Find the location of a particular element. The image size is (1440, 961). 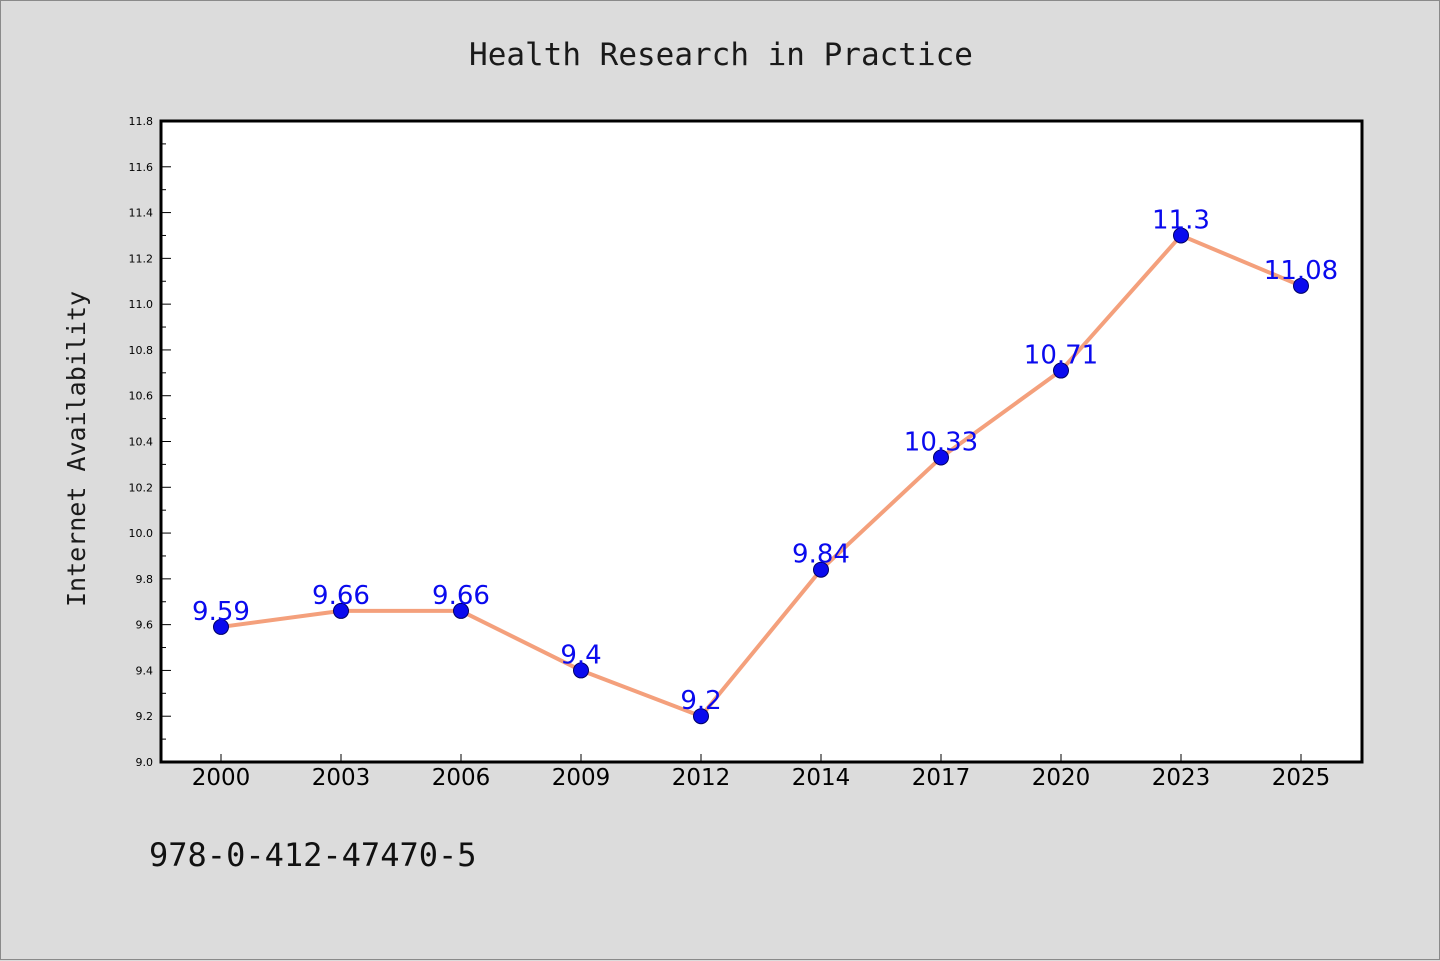

y-tick-label: 10.6 is located at coordinates (141, 396).